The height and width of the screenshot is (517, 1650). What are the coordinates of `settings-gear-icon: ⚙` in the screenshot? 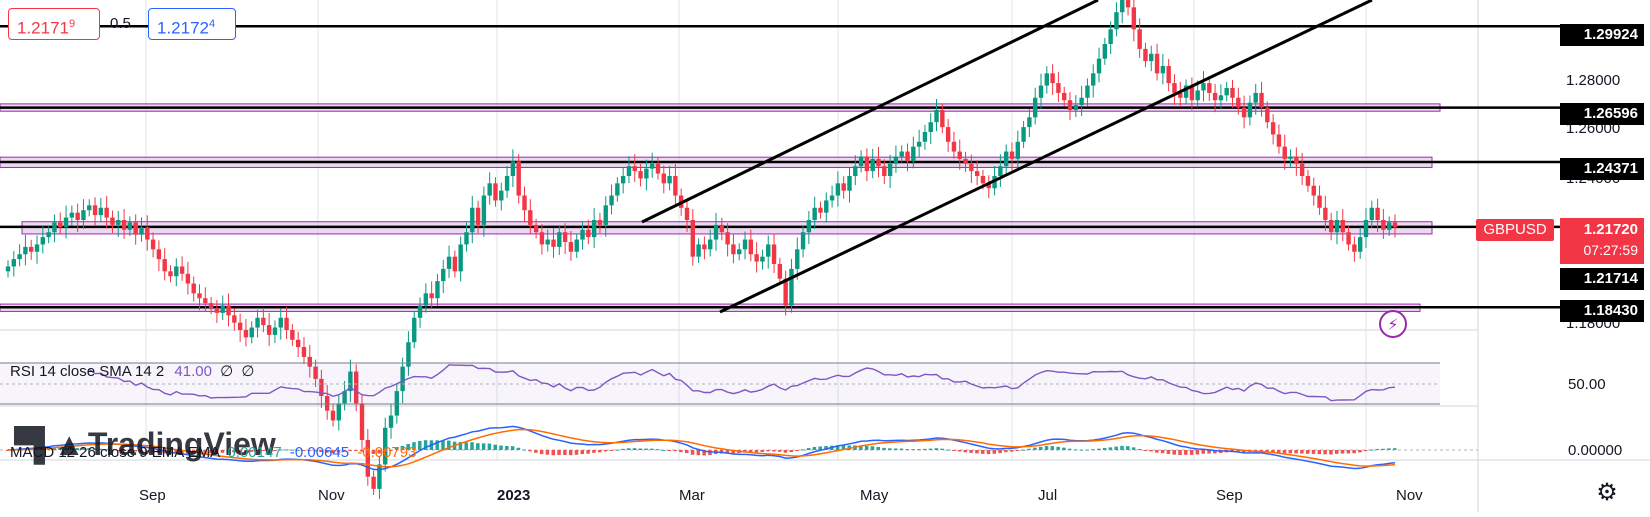 It's located at (1607, 492).